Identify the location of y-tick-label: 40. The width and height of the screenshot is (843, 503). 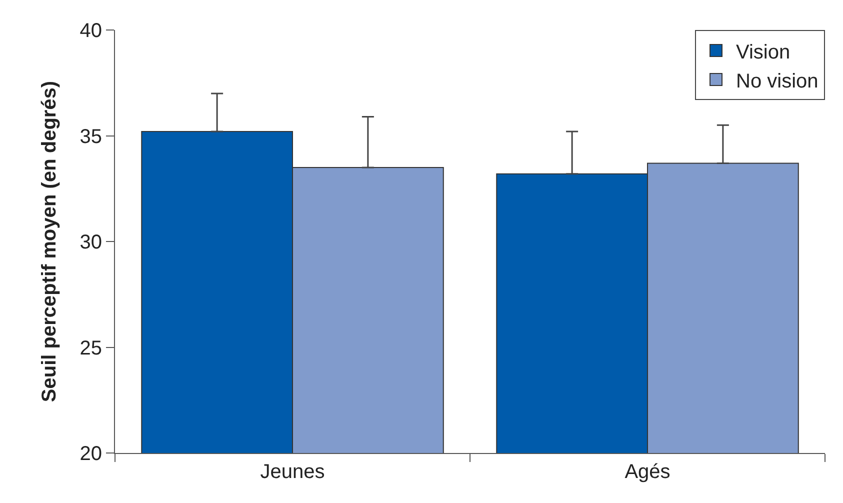
(91, 31).